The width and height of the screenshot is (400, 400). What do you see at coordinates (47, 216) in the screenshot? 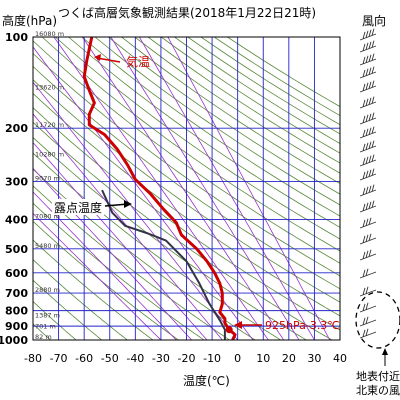
I see `height-label: 7080 m` at bounding box center [47, 216].